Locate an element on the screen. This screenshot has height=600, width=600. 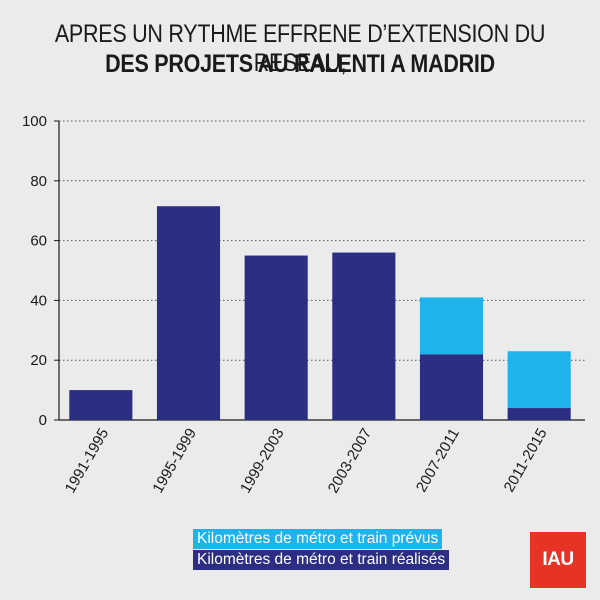
chart-title-line2: DES PROJETS AU RALENTI A MADRID is located at coordinates (300, 64).